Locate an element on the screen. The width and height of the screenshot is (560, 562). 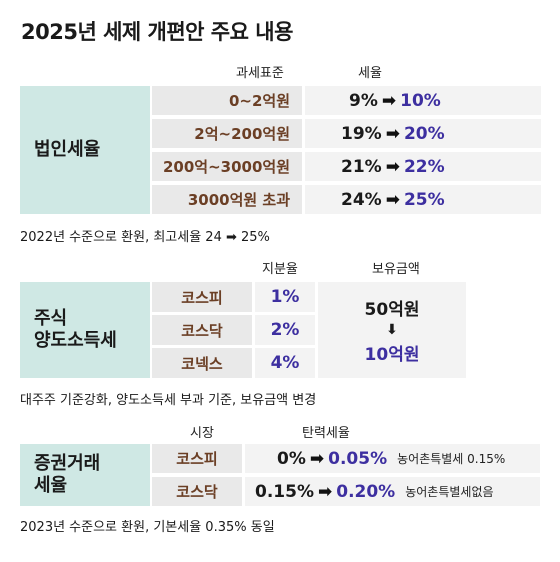
share-cell: 4% is located at coordinates (285, 363).